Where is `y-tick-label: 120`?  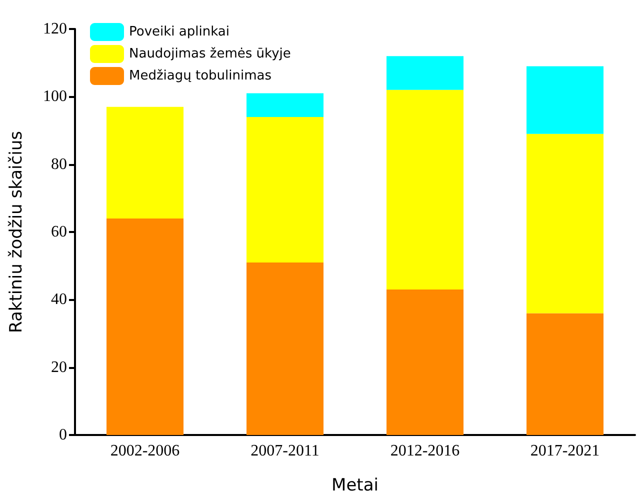 y-tick-label: 120 is located at coordinates (55, 29).